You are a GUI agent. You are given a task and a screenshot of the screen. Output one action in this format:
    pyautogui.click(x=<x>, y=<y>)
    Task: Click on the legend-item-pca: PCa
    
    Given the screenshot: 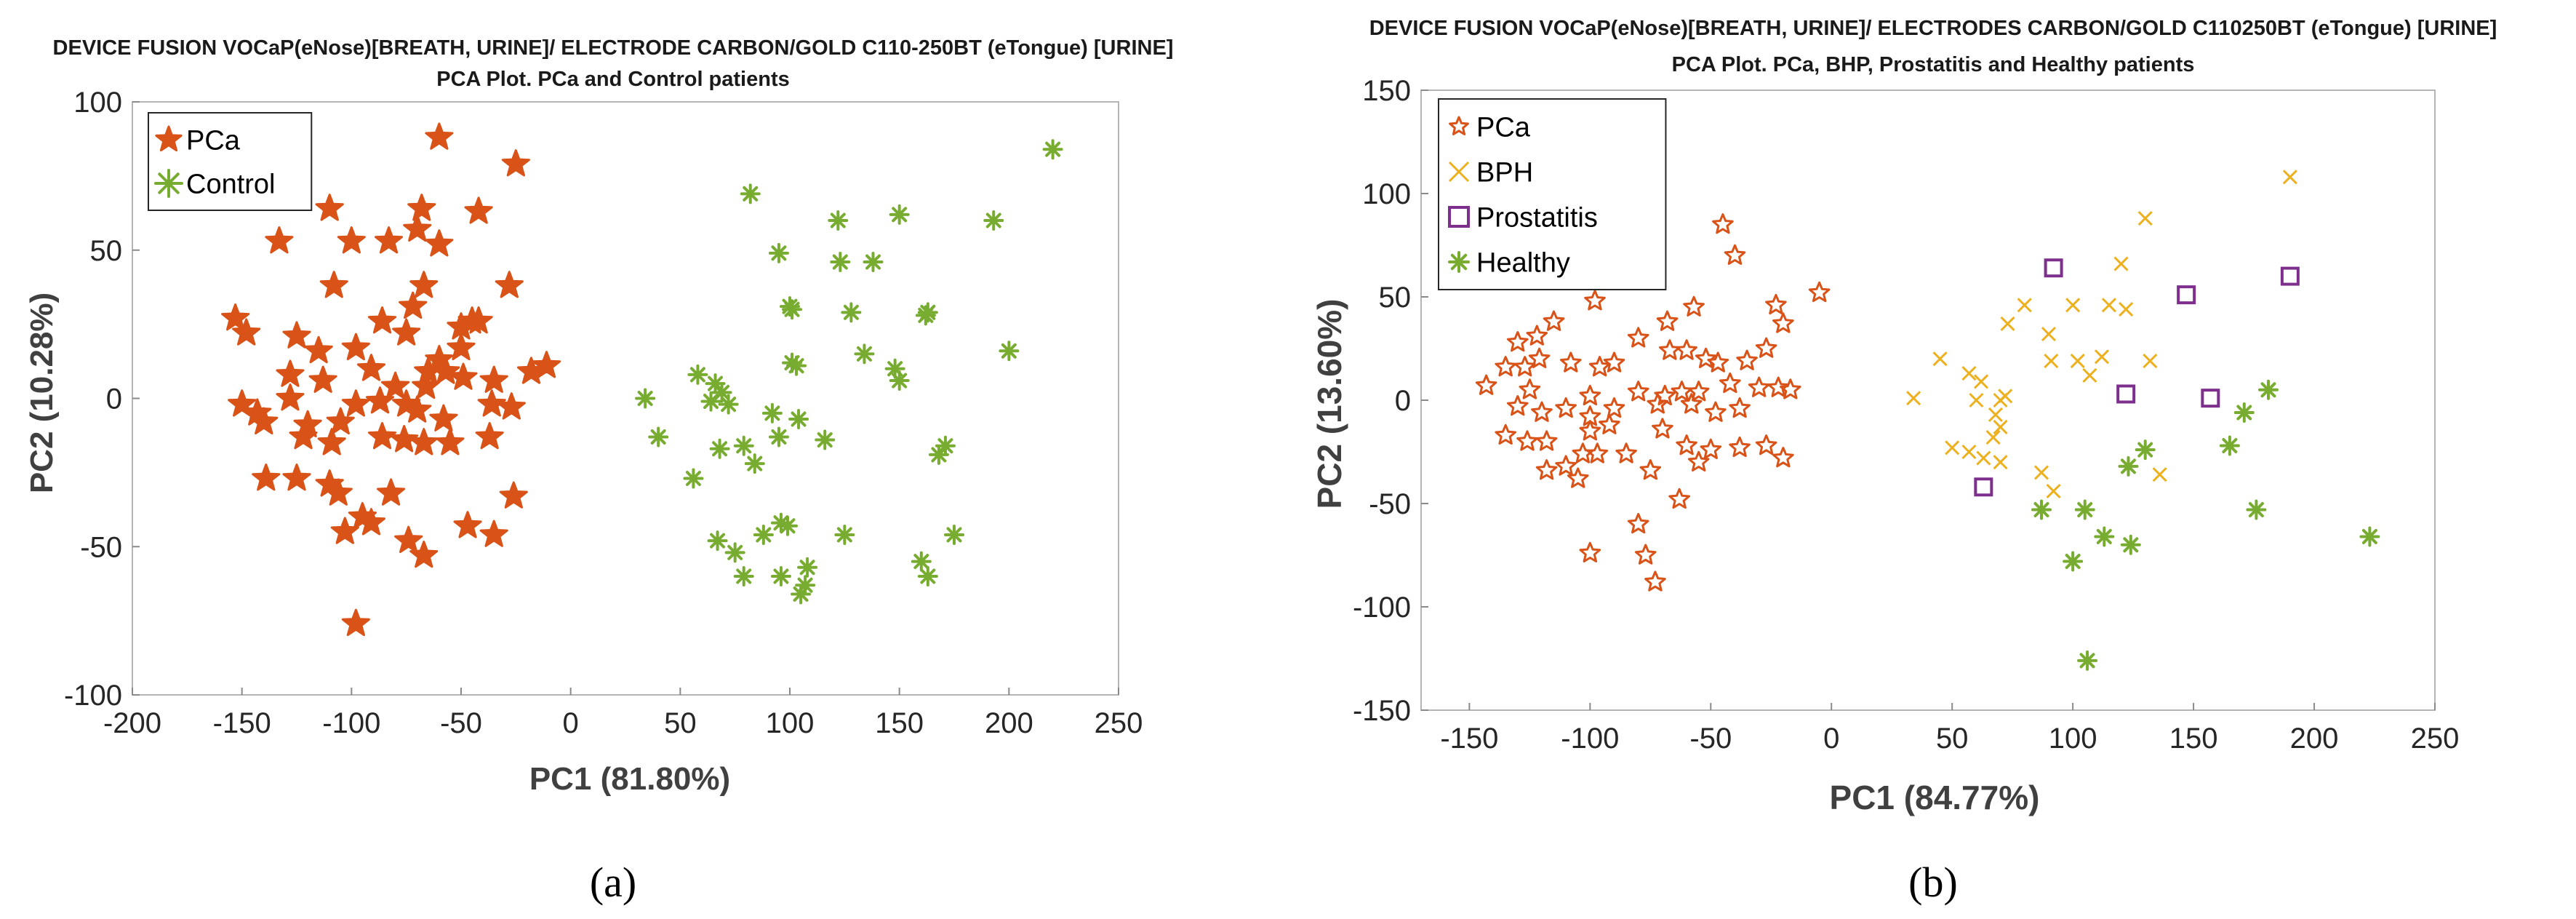 What is the action you would take?
    pyautogui.click(x=198, y=141)
    